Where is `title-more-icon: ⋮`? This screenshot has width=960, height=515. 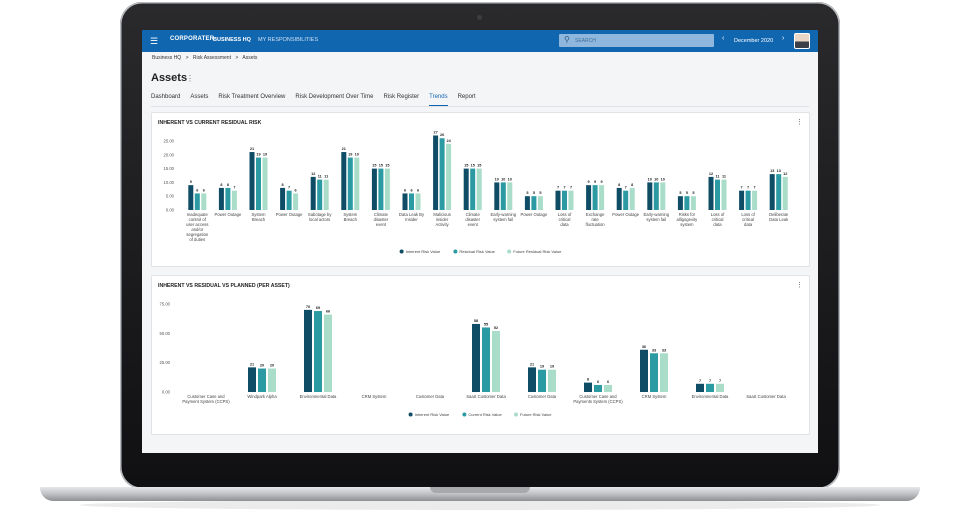
title-more-icon: ⋮ is located at coordinates (190, 78).